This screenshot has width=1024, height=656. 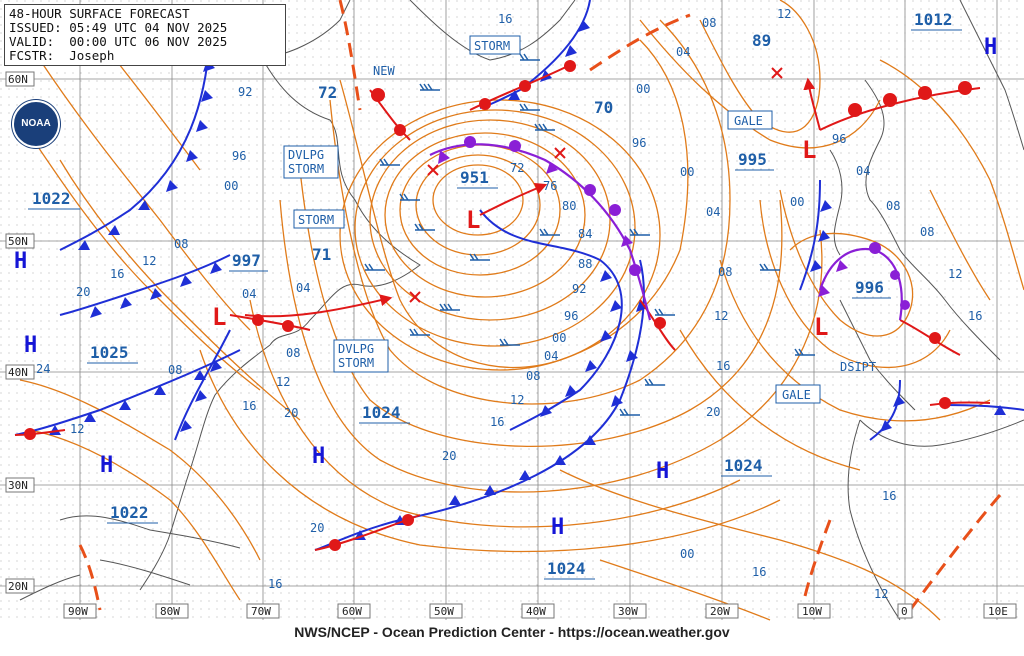 What do you see at coordinates (306, 169) in the screenshot?
I see `warning-dvlpg-1-line2: STORM` at bounding box center [306, 169].